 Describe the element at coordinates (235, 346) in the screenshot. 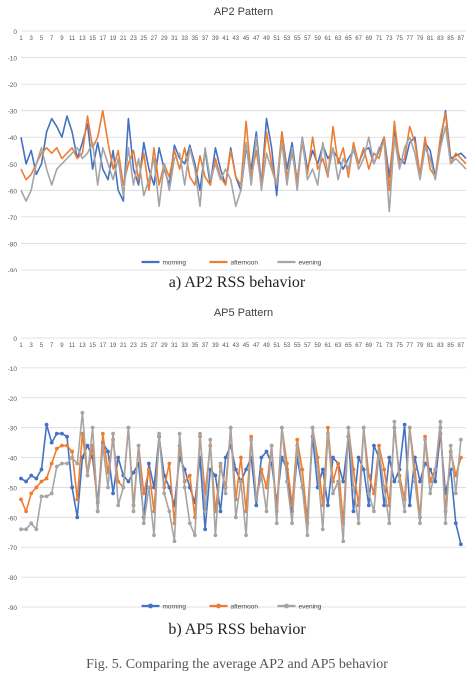

I see `x-tick-label: 43` at that location.